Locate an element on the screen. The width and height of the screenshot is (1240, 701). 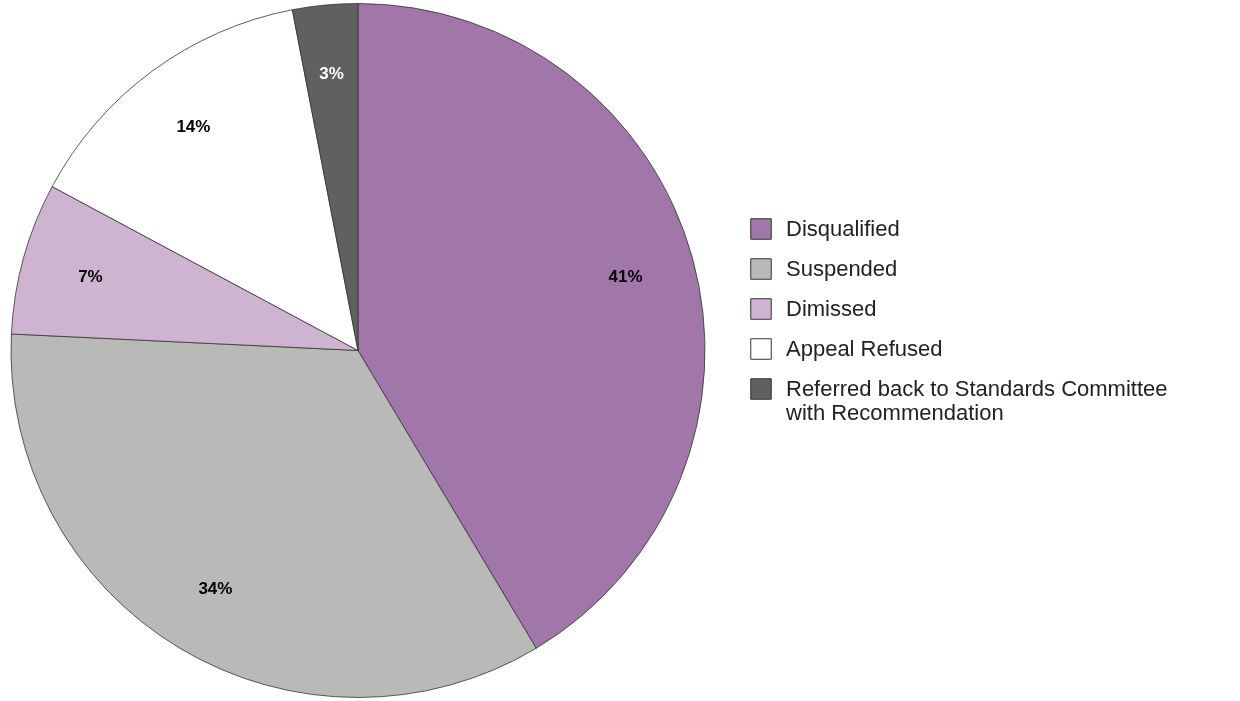
data-label: 7% is located at coordinates (90, 276).